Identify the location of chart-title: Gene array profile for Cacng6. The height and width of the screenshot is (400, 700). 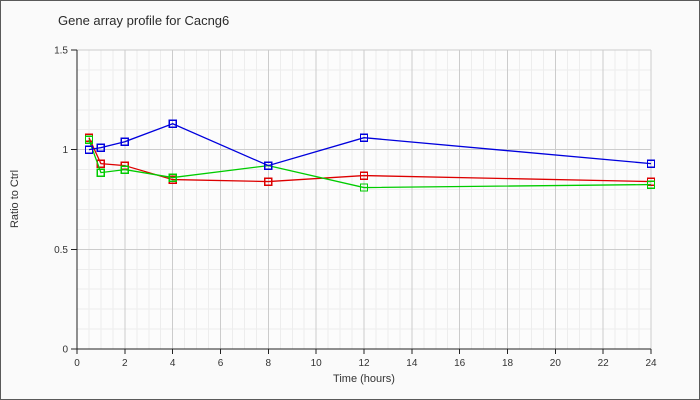
(143, 20).